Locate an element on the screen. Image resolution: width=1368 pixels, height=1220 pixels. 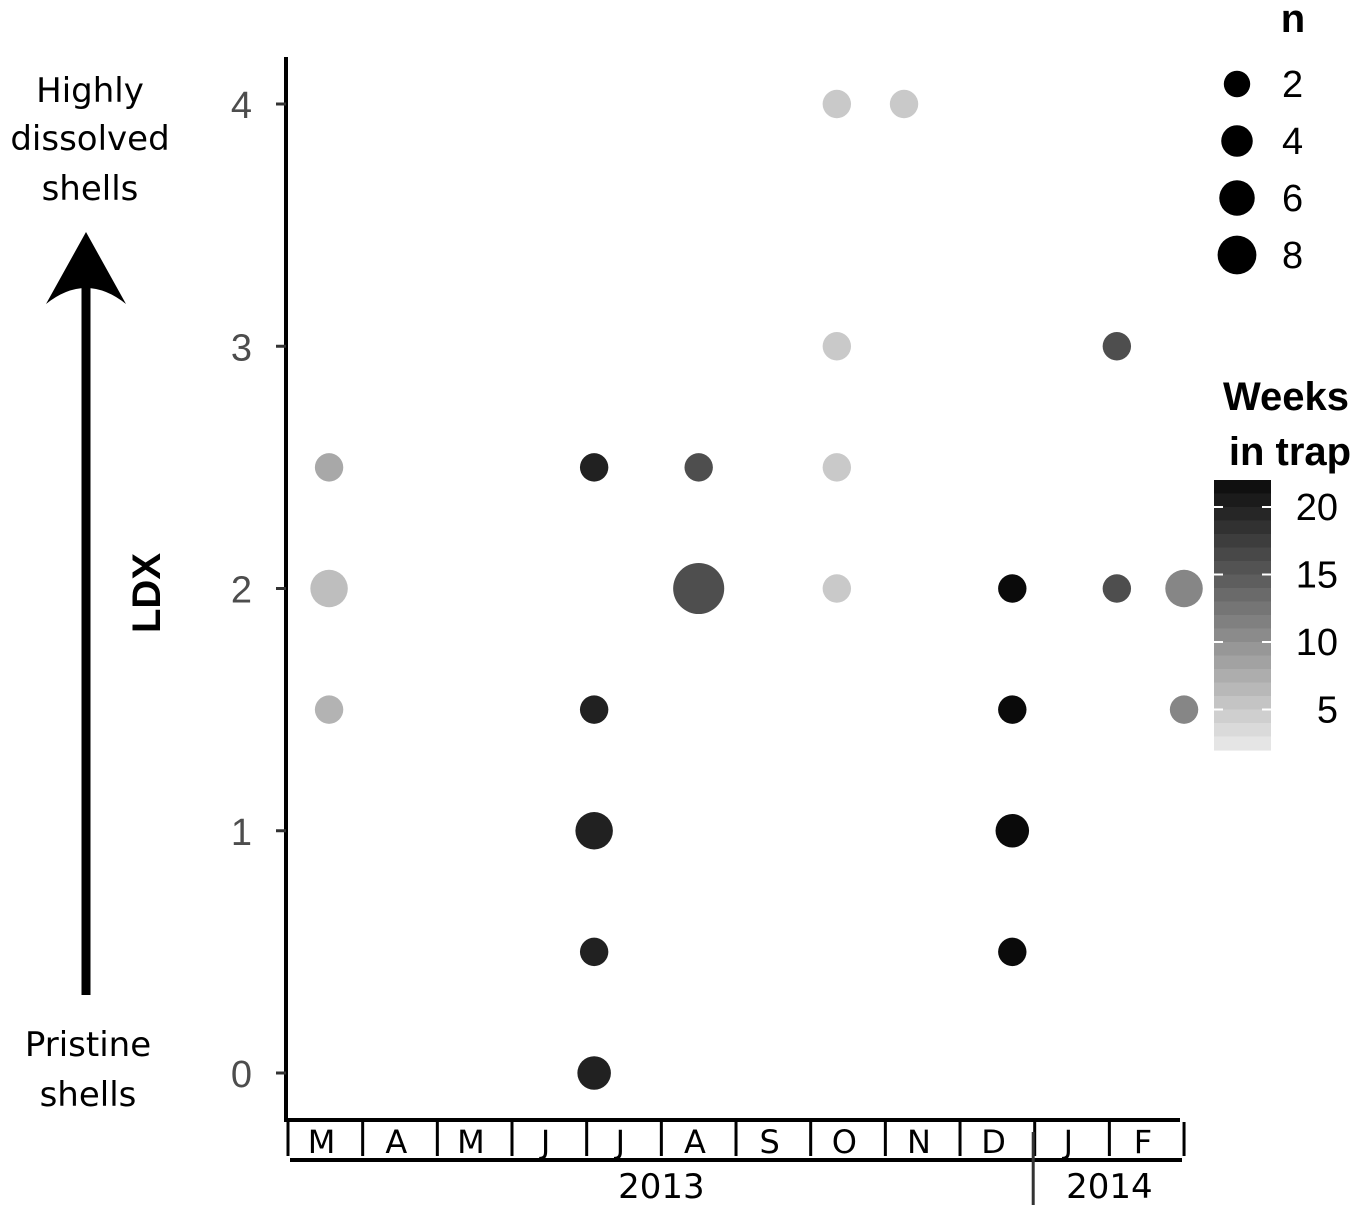
annotation-top-line-3: shells is located at coordinates (90, 189).